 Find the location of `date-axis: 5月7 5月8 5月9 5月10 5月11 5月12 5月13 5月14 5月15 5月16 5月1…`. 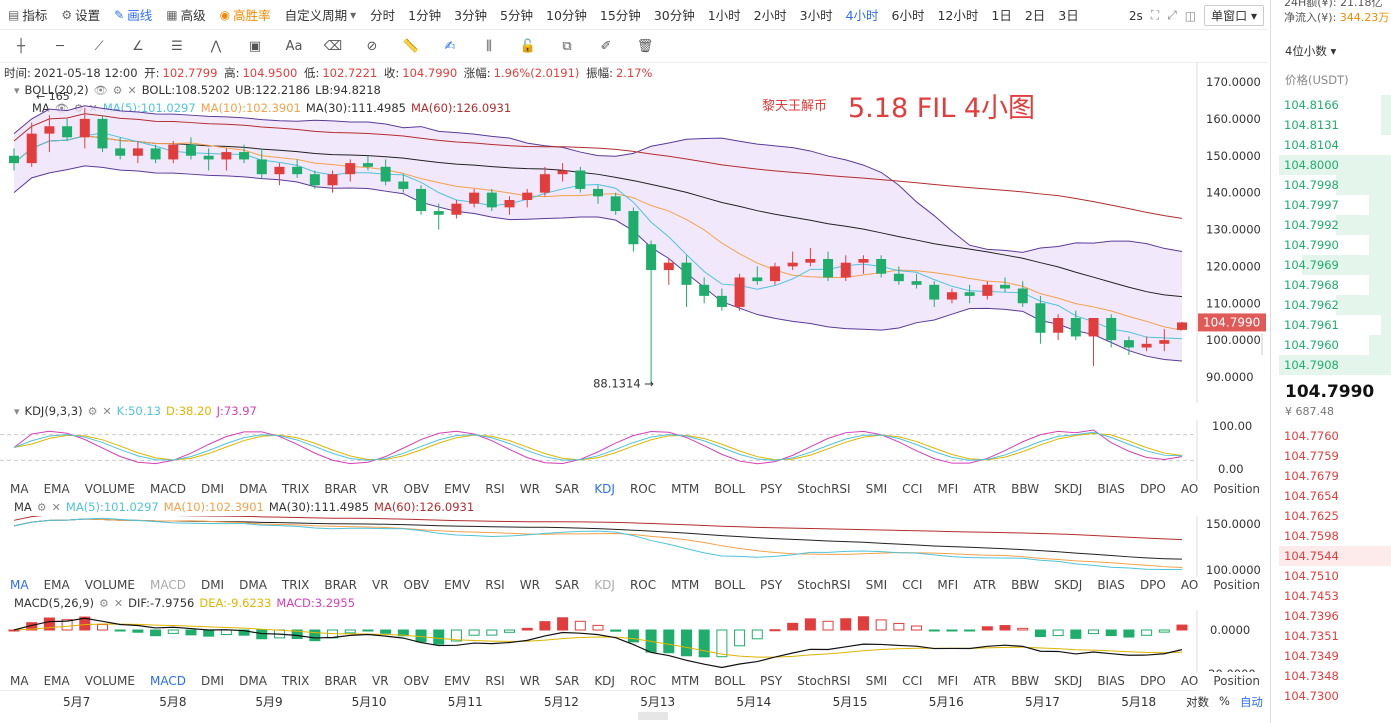

date-axis: 5月7 5月8 5月9 5月10 5月11 5月12 5月13 5月14 5月15 5月16 5月1… is located at coordinates (599, 705).